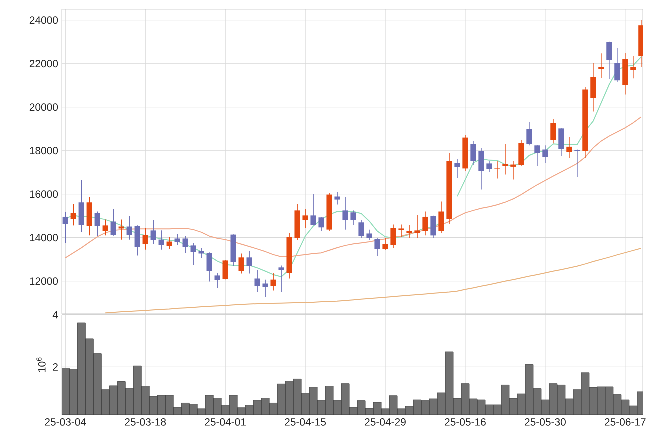  Describe the element at coordinates (55, 315) in the screenshot. I see `y-tick-label: 4` at that location.